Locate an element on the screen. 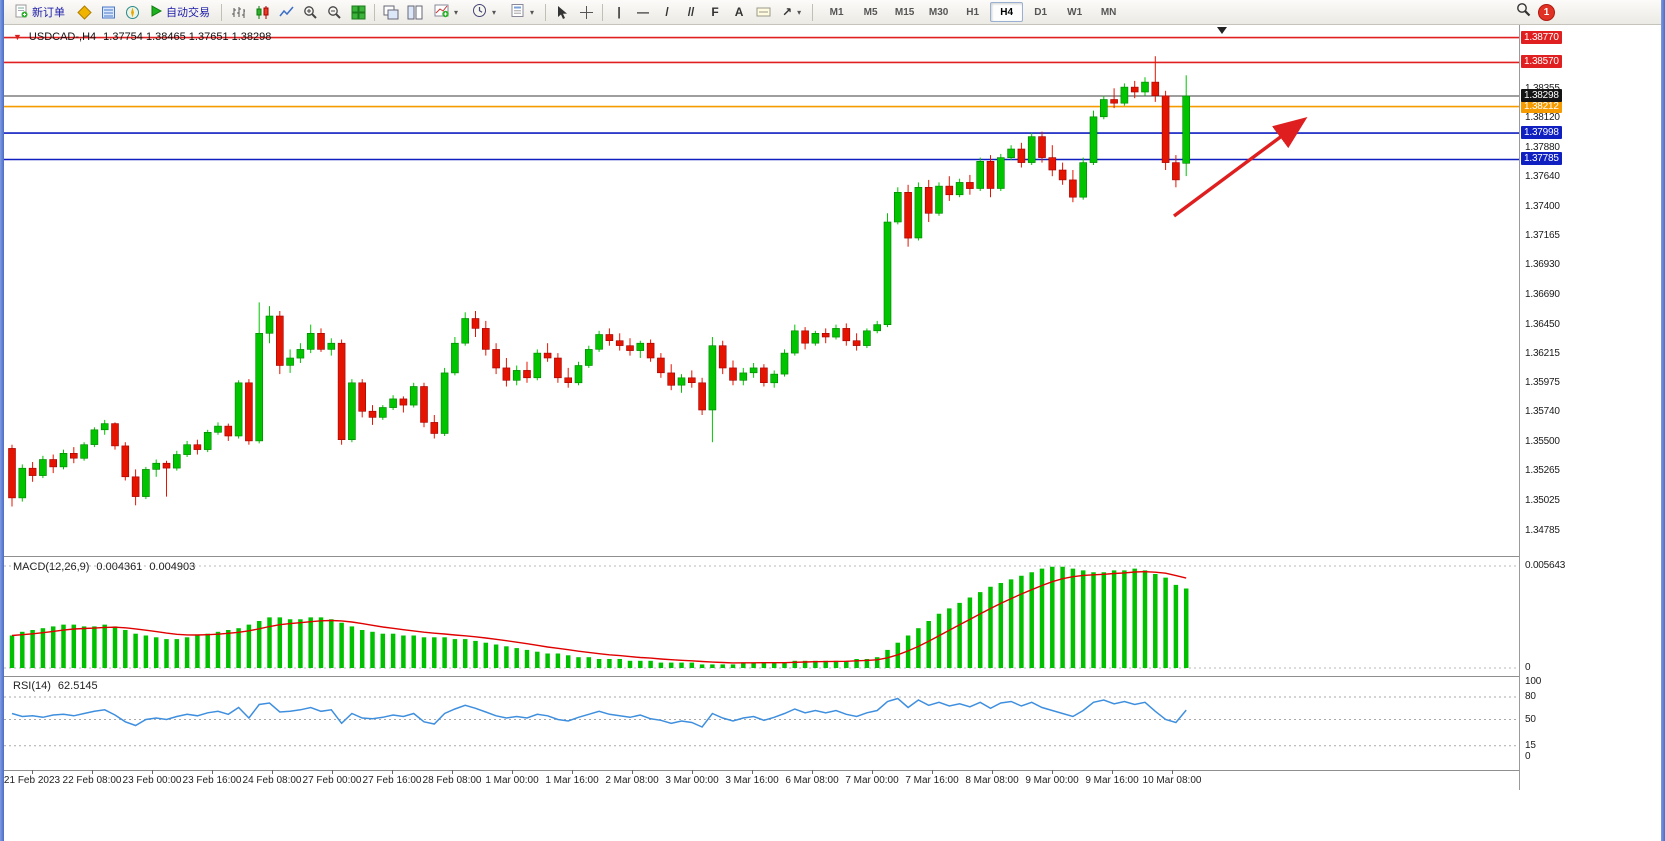  candlestick-chart-icon is located at coordinates (262, 12).